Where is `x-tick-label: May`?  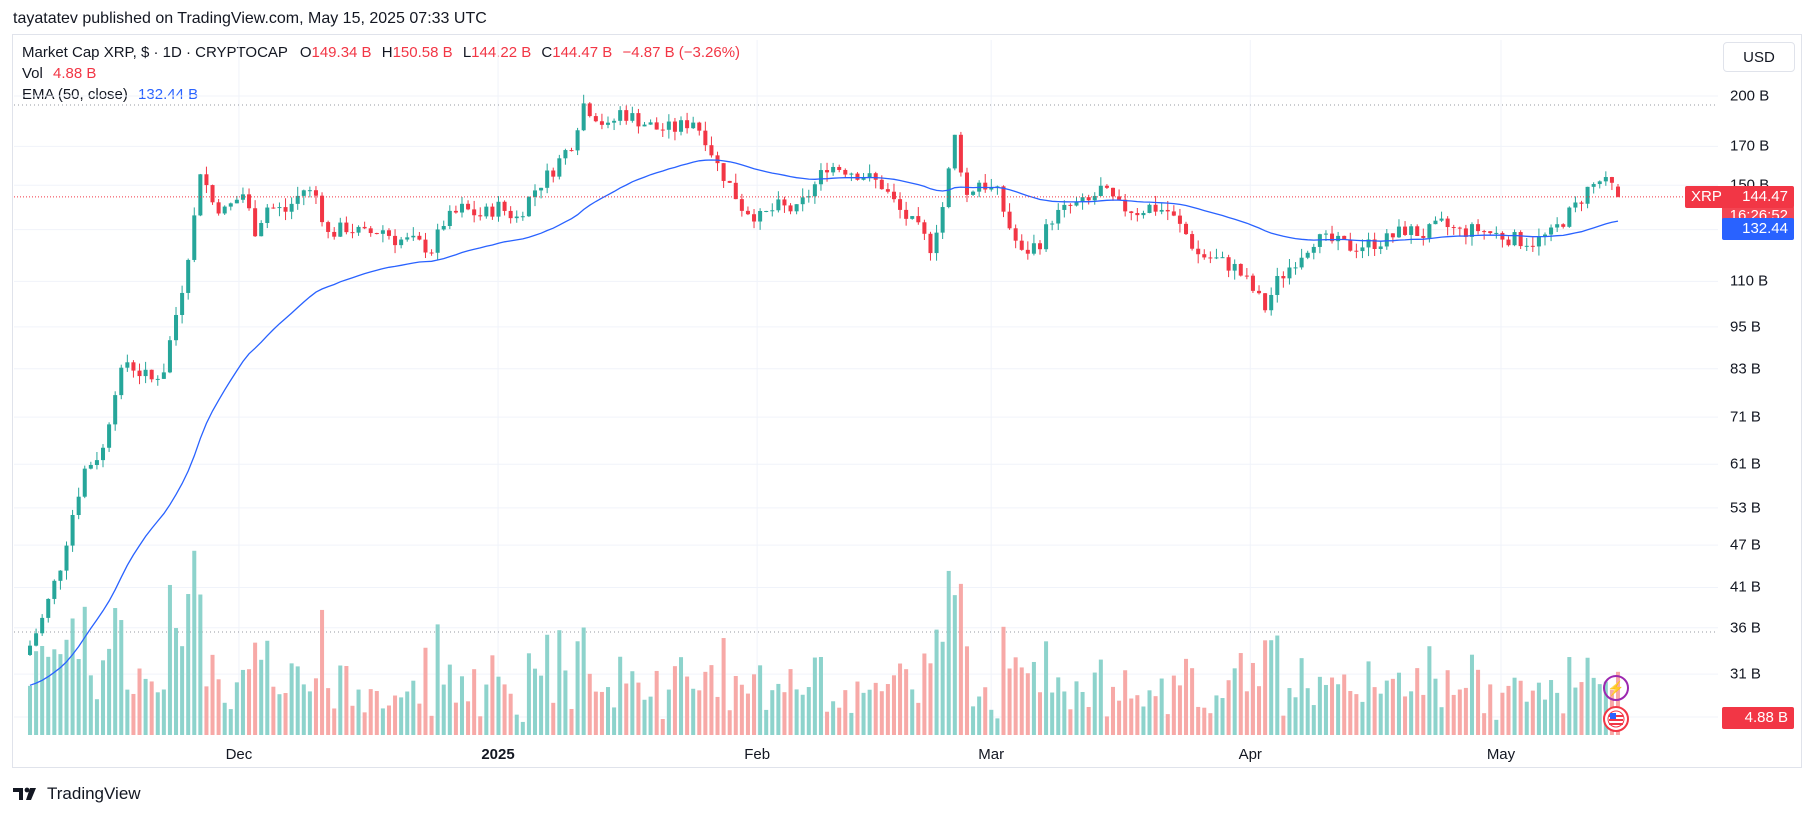
x-tick-label: May is located at coordinates (1501, 754).